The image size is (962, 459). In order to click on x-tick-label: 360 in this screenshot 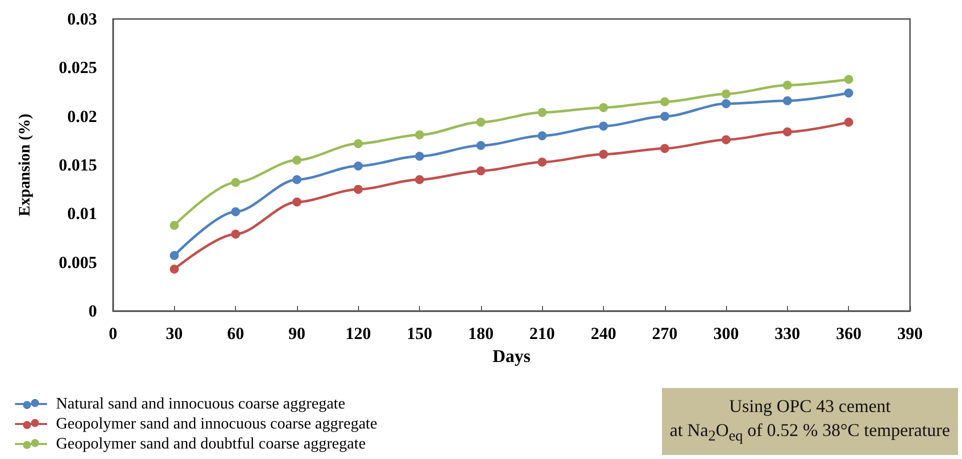, I will do `click(849, 333)`.